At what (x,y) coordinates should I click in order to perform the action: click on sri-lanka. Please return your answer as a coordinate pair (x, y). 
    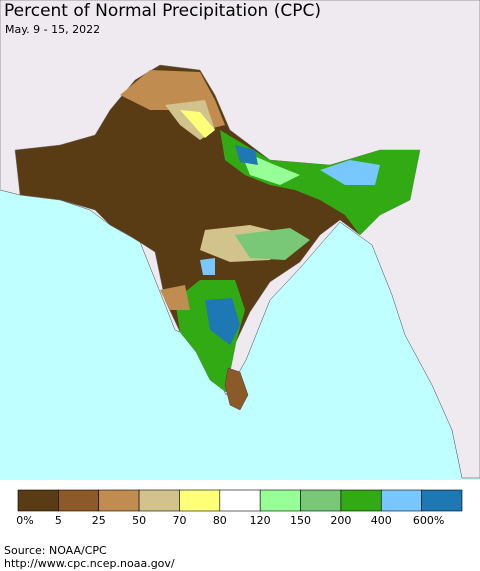
    Looking at the image, I should click on (236, 389).